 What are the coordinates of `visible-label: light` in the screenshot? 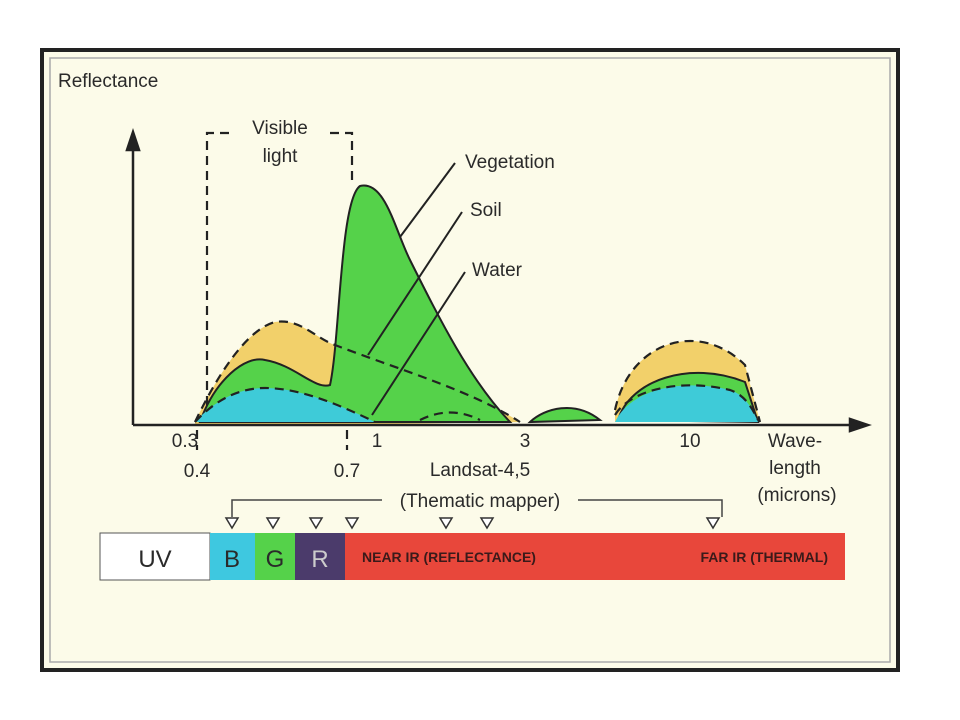 It's located at (281, 156).